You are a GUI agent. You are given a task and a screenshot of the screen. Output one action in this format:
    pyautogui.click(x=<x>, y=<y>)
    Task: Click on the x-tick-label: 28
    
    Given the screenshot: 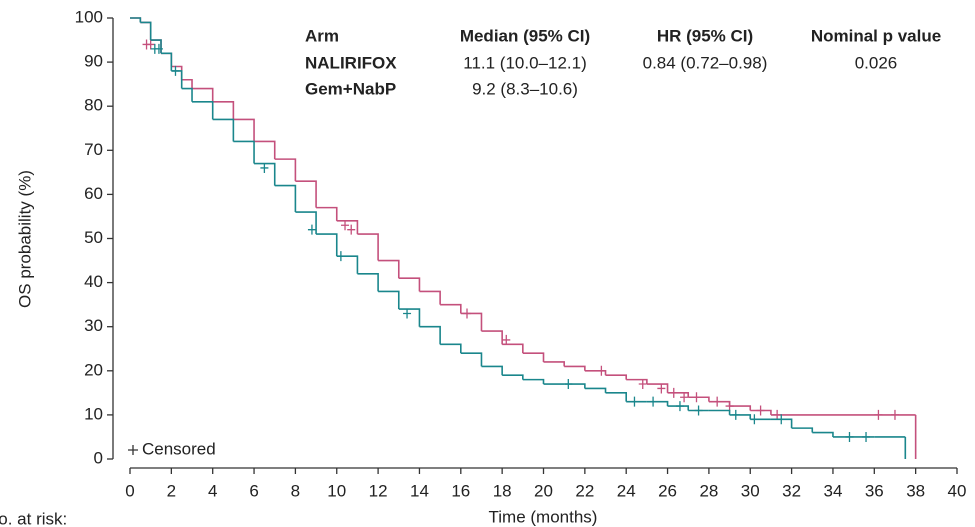 What is the action you would take?
    pyautogui.click(x=708, y=490)
    